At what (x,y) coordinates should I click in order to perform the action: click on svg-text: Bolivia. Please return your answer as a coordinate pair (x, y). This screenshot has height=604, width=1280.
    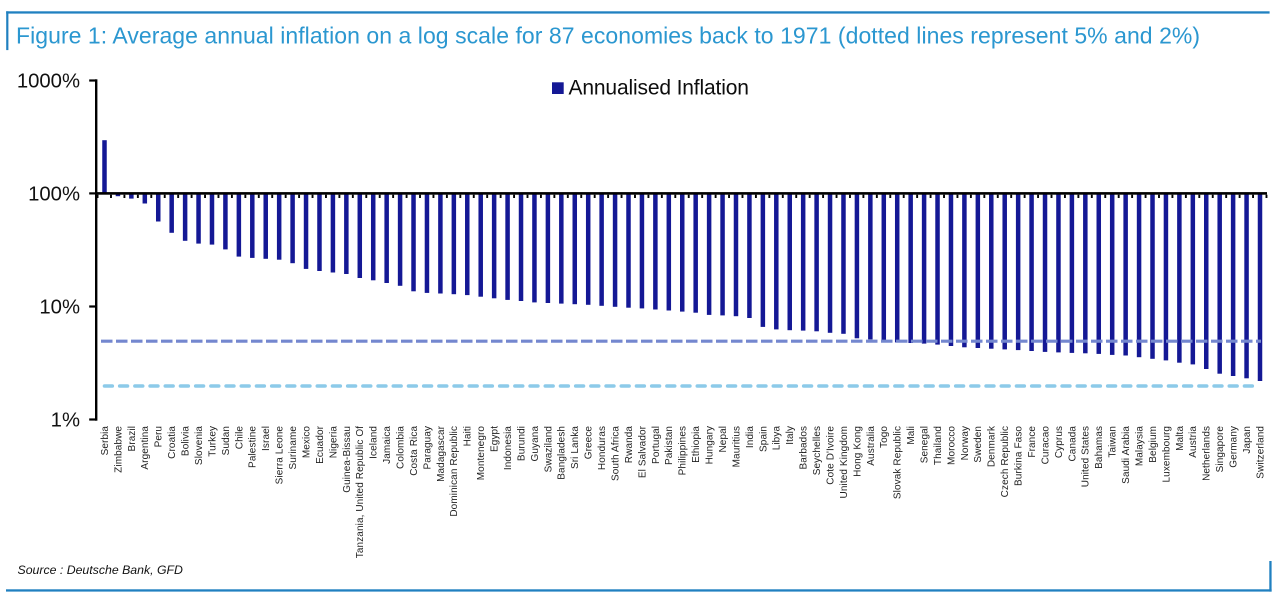
    Looking at the image, I should click on (186, 441).